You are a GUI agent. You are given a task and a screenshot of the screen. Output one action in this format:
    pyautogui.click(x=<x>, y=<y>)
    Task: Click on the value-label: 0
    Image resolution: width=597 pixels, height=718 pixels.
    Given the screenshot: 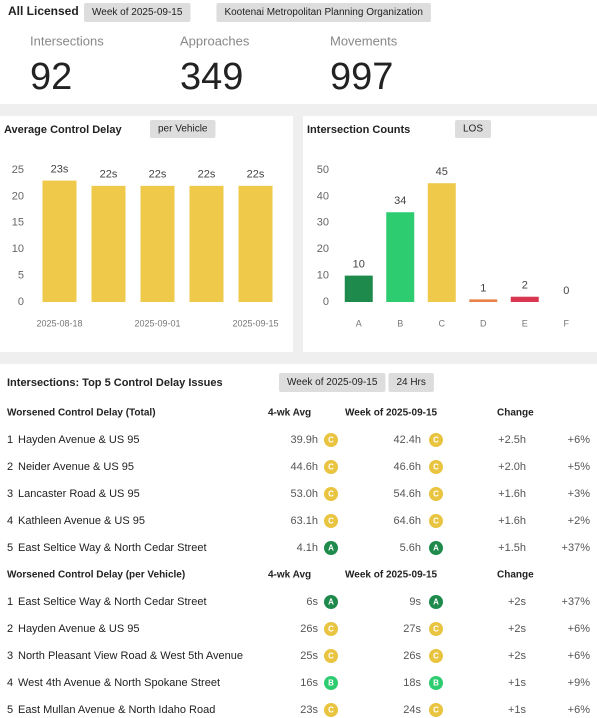 What is the action you would take?
    pyautogui.click(x=566, y=291)
    